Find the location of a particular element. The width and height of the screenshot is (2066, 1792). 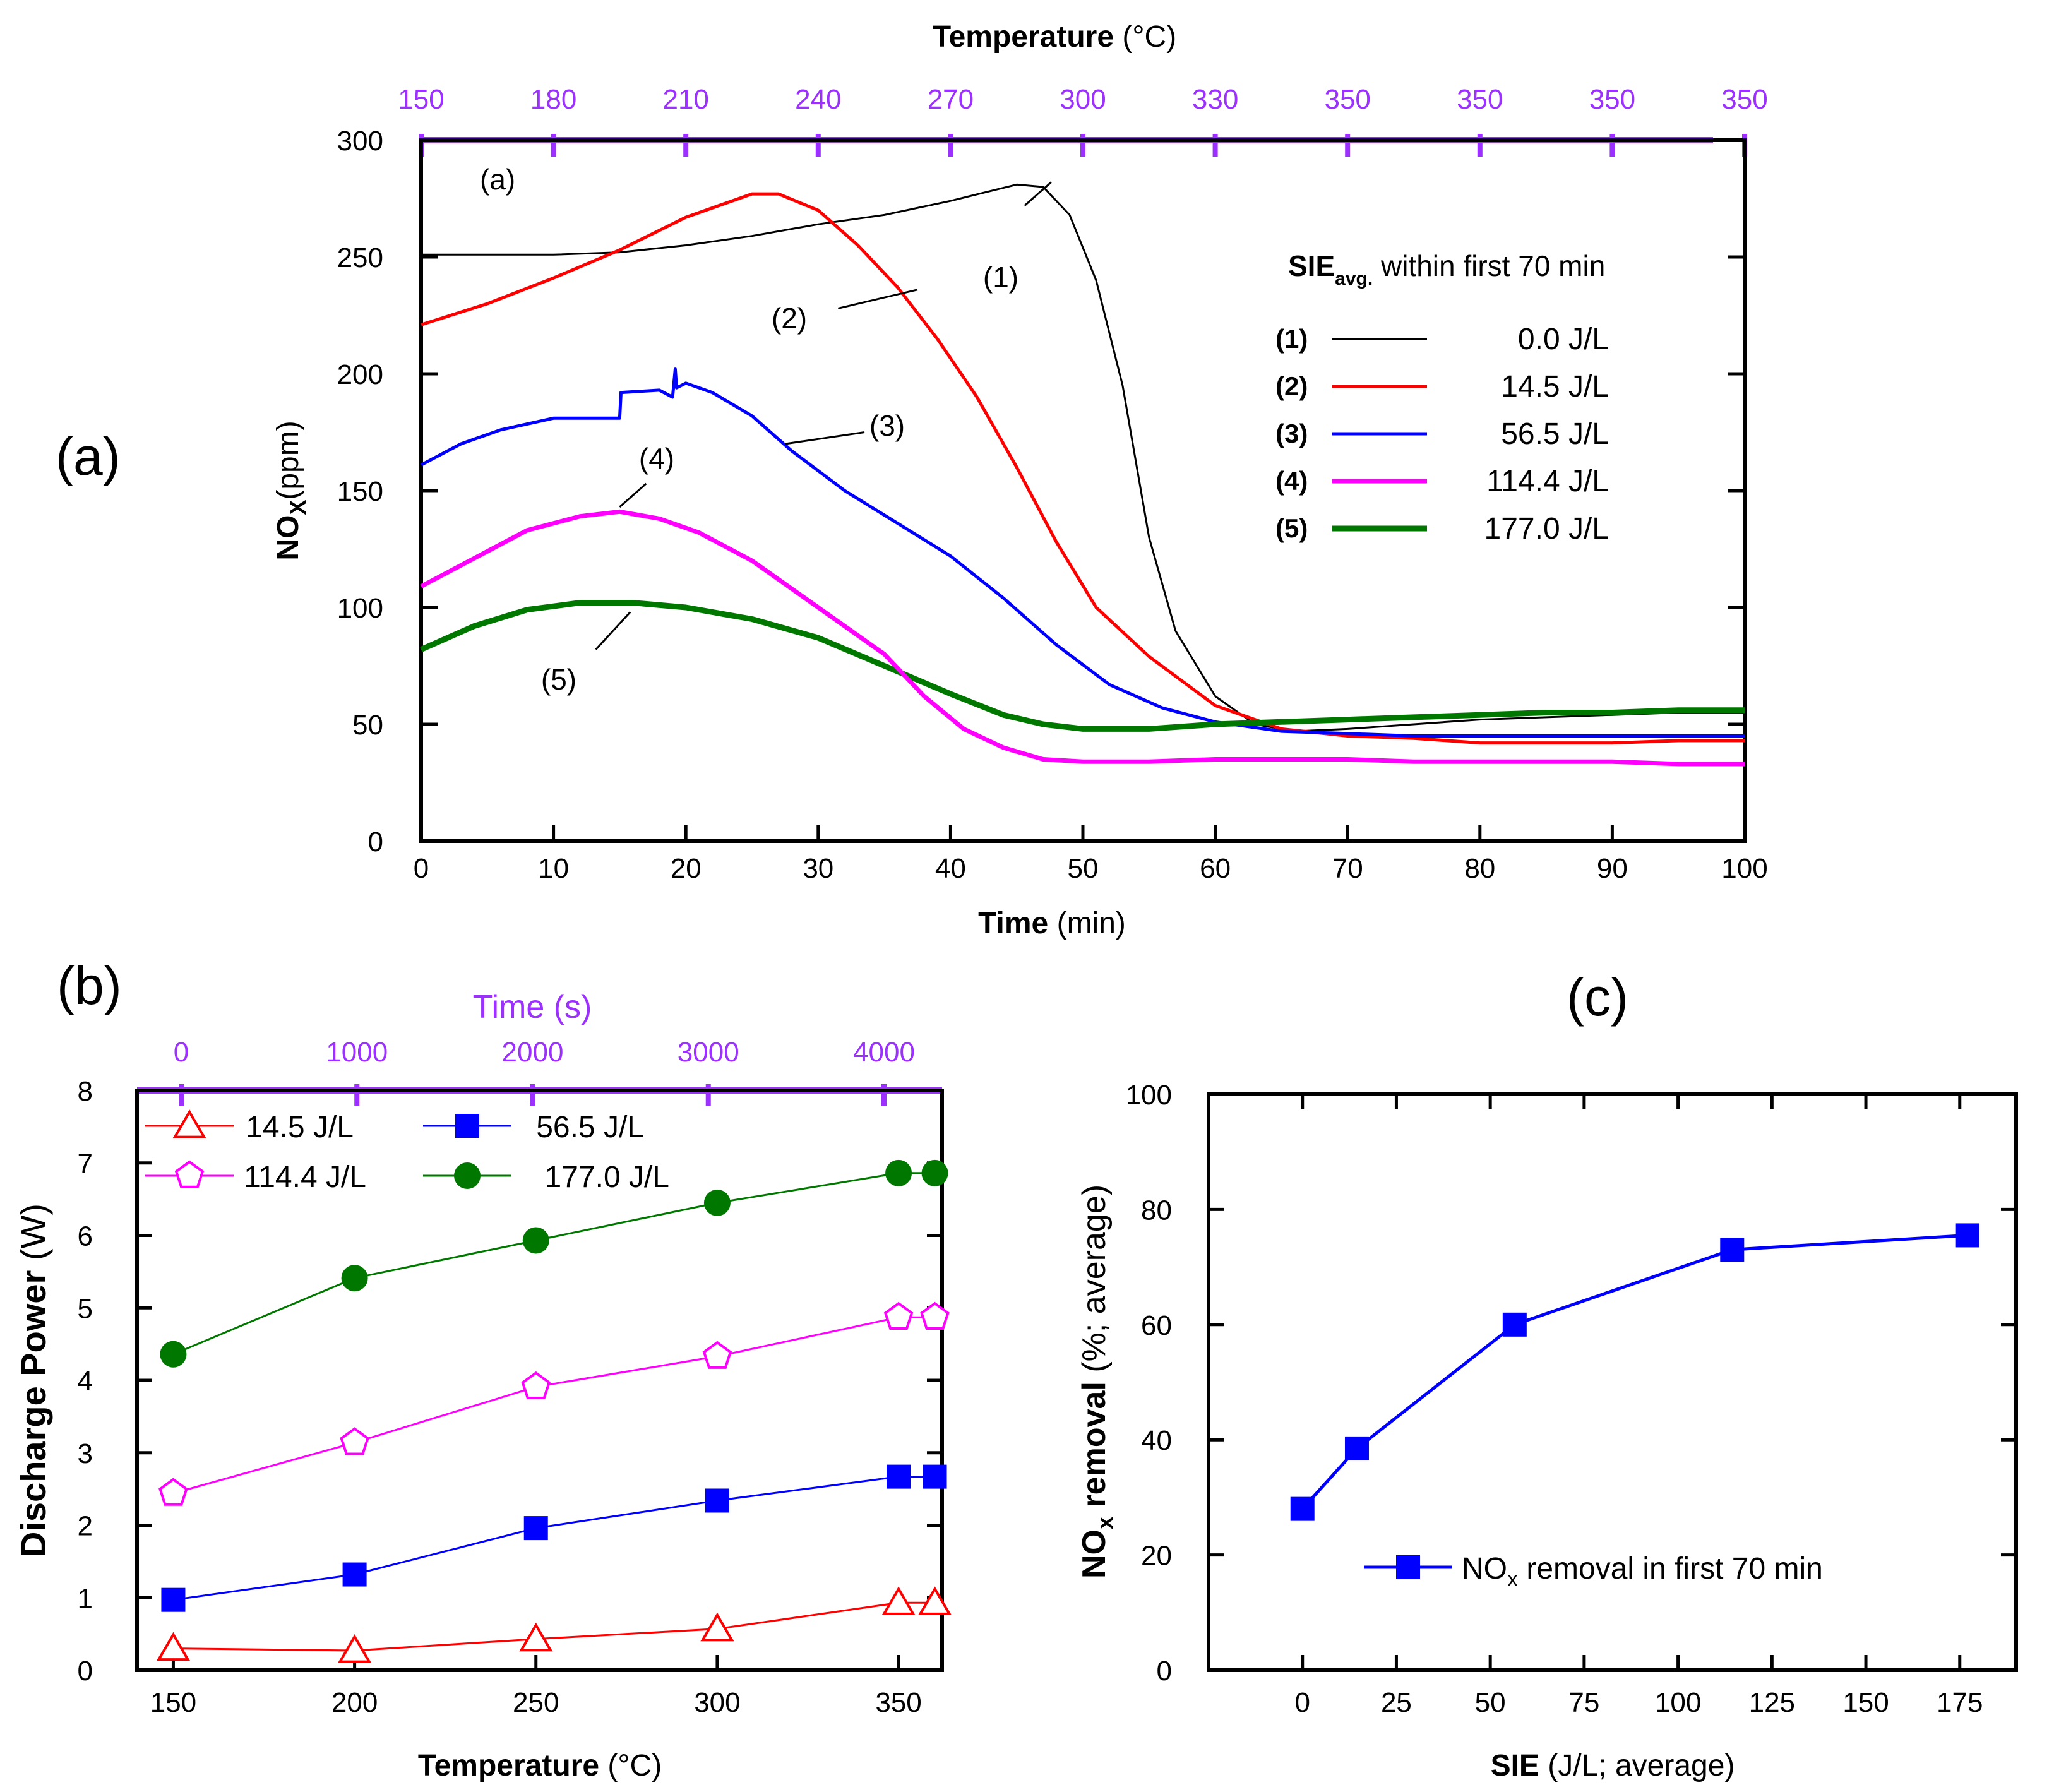

panel-b-top-tick-label: 4000 is located at coordinates (884, 1052).